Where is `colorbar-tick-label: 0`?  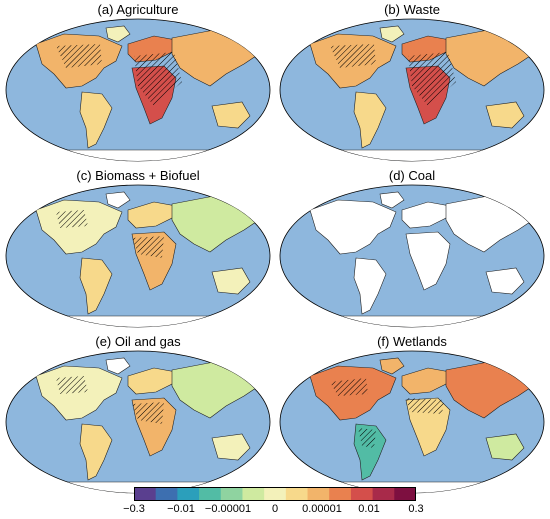
colorbar-tick-label: 0 is located at coordinates (275, 509).